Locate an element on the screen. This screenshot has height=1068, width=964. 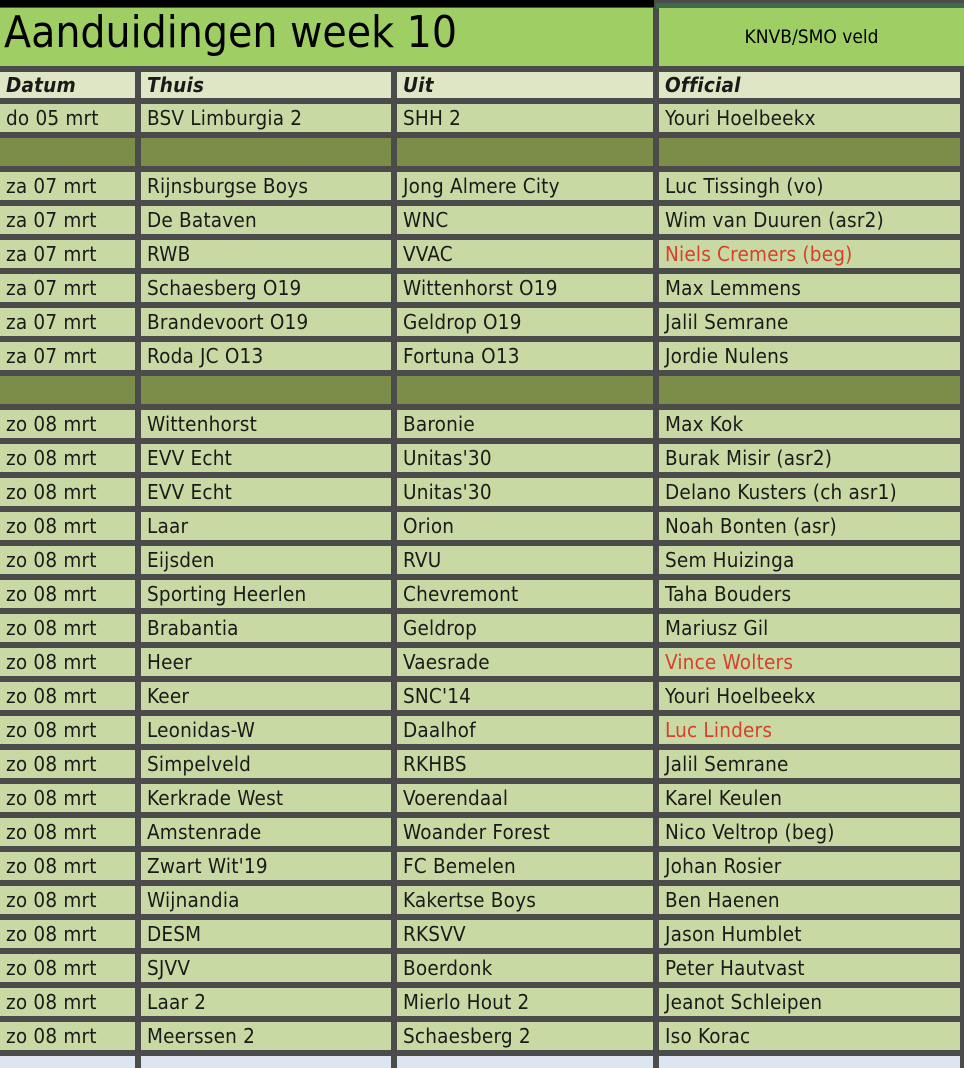
cell-uit: Jong Almere City is located at coordinates (525, 186).